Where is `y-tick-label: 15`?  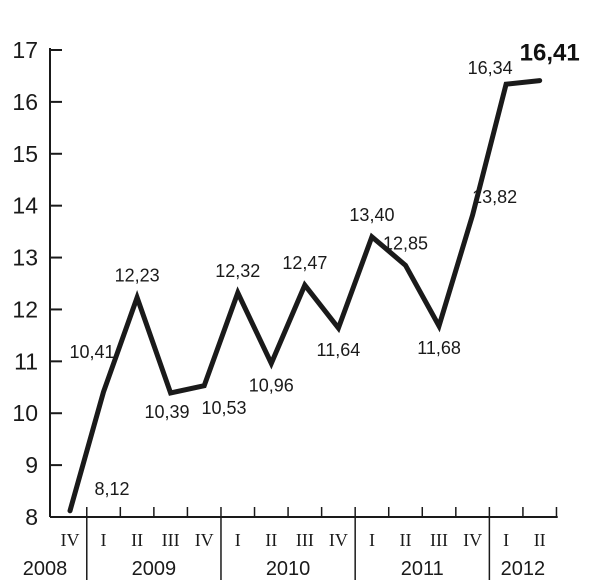
y-tick-label: 15 is located at coordinates (25, 154).